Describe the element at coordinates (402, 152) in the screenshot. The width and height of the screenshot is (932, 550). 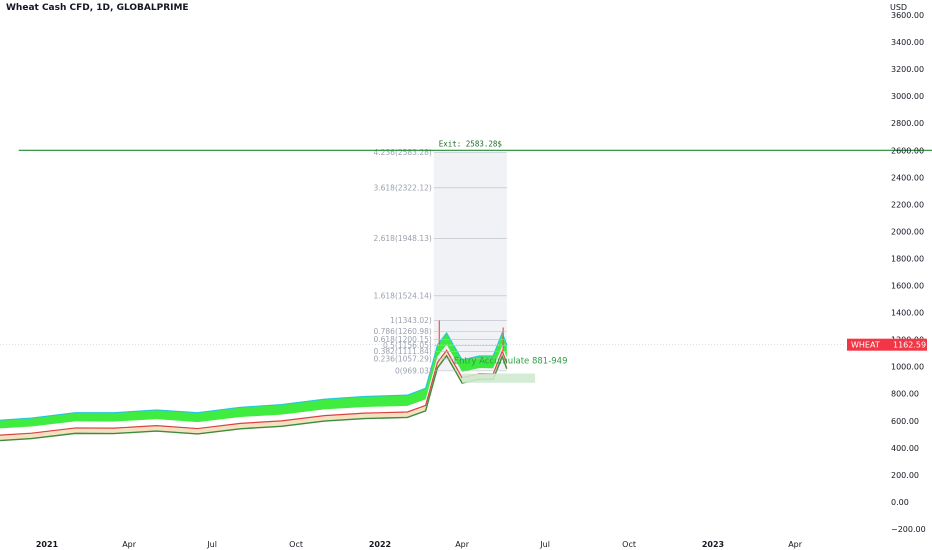
I see `fib-level-label: 4.236(2583.28)` at that location.